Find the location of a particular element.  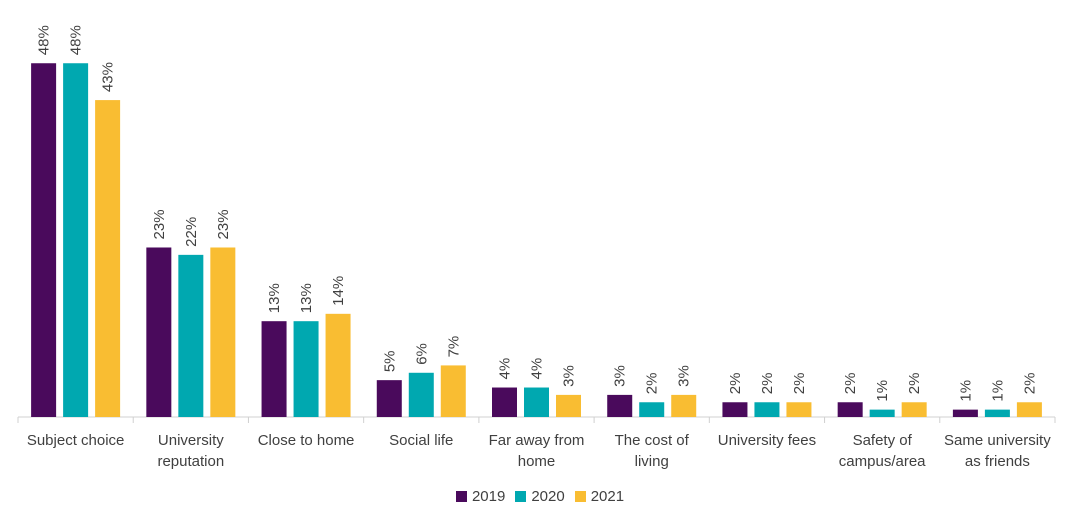

category-label: living is located at coordinates (652, 461).